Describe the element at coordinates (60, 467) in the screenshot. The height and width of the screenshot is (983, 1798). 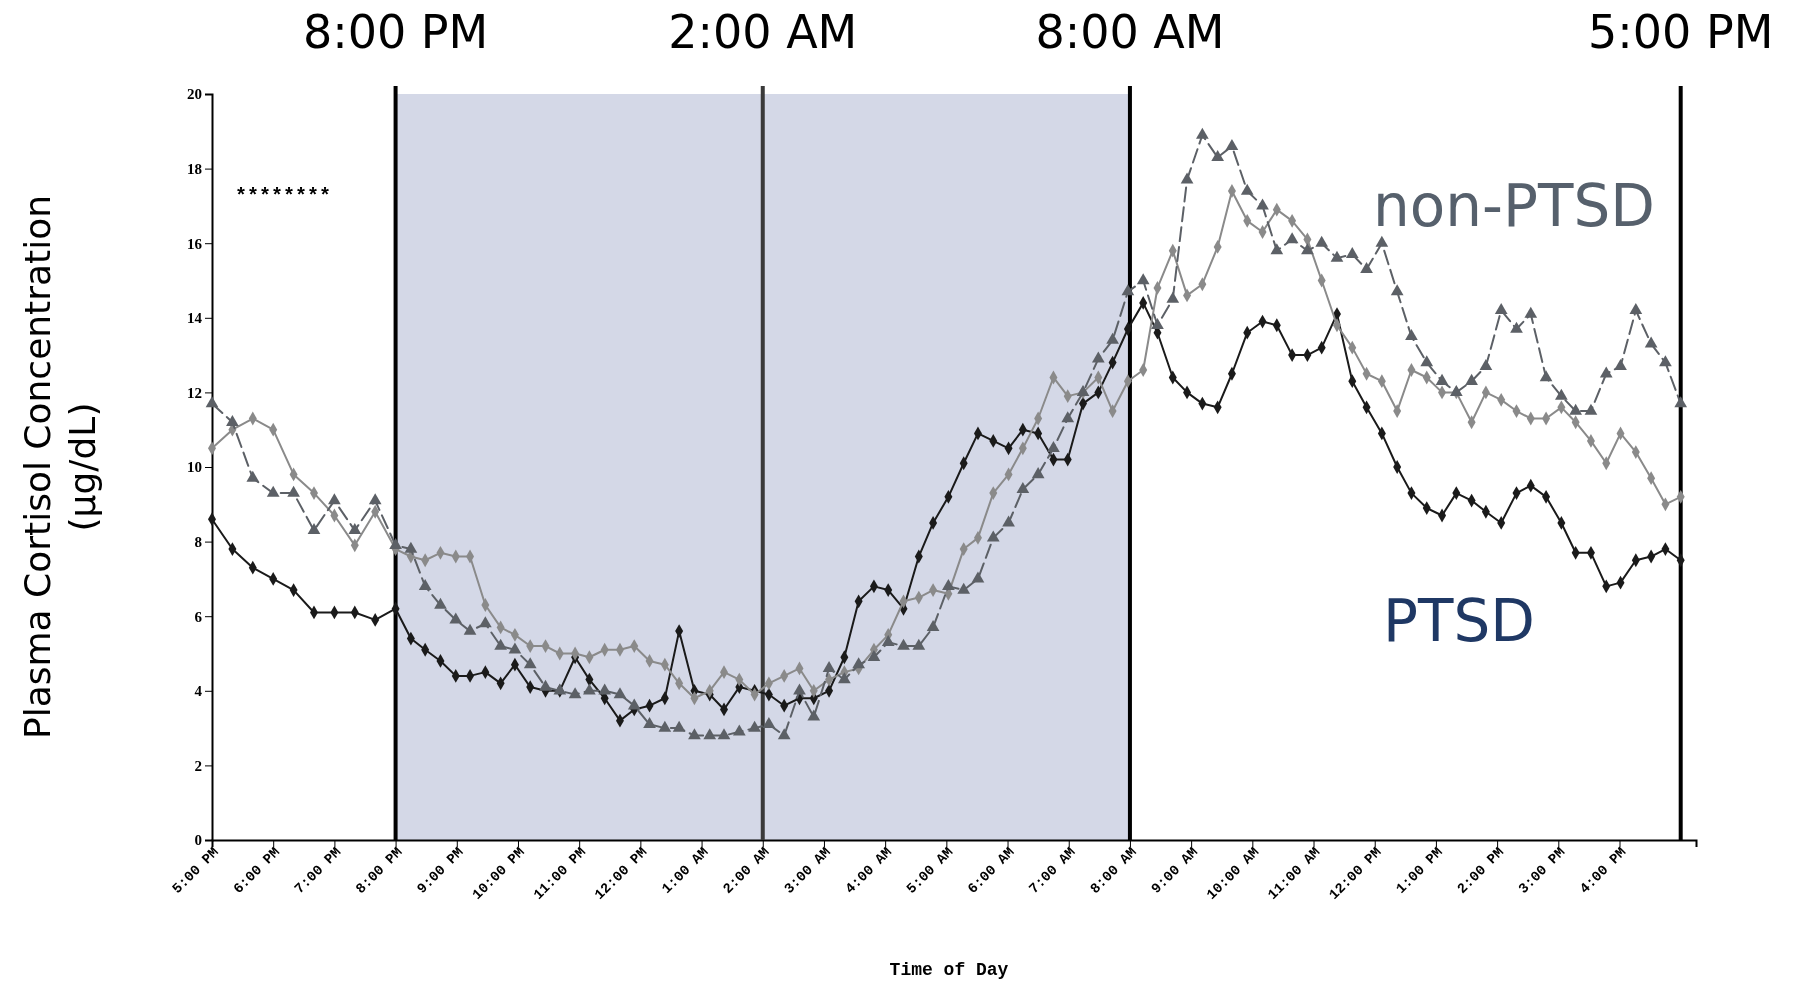
I see `y-axis-title: Plasma Cortisol Concentration (µg/dL)` at that location.